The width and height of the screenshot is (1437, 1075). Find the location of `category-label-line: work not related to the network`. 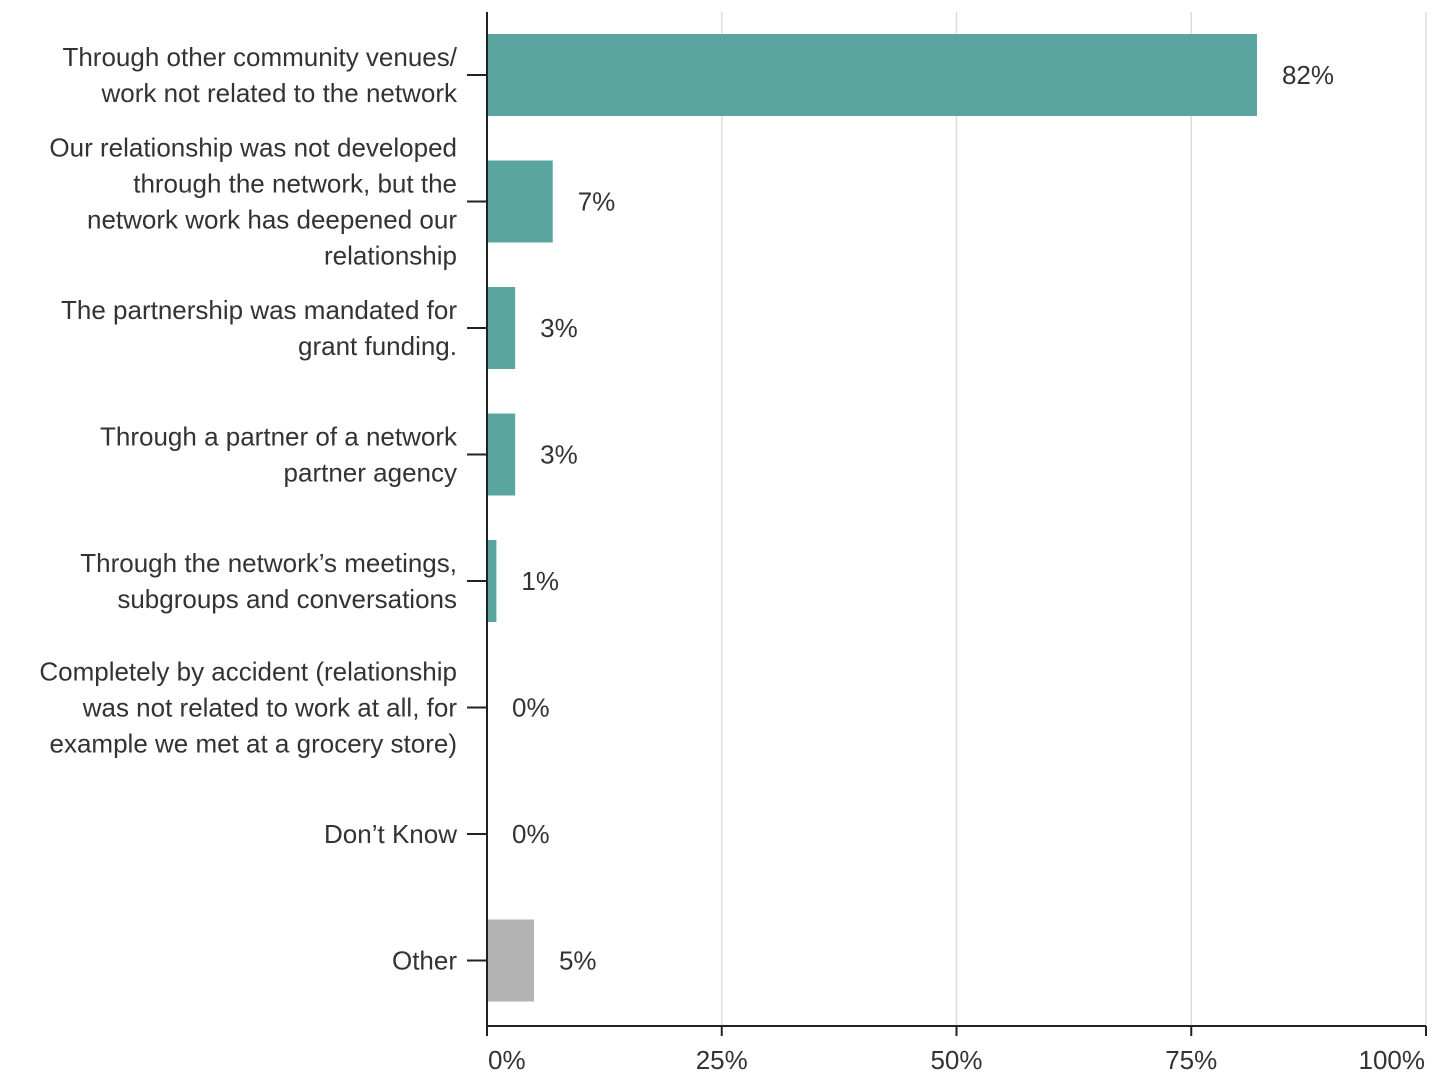

category-label-line: work not related to the network is located at coordinates (279, 93).